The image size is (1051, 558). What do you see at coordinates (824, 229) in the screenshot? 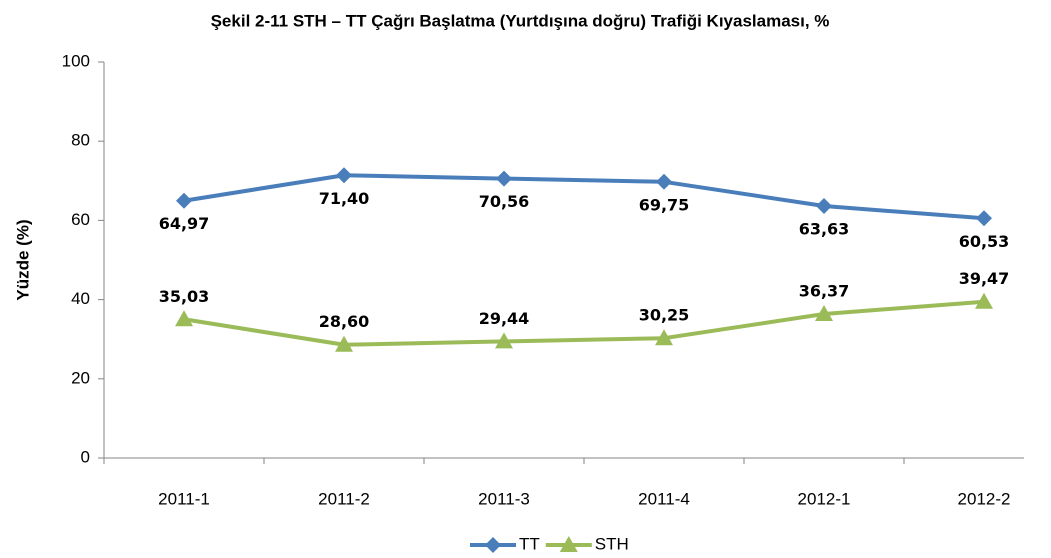
I see `value-label: 63,63` at bounding box center [824, 229].